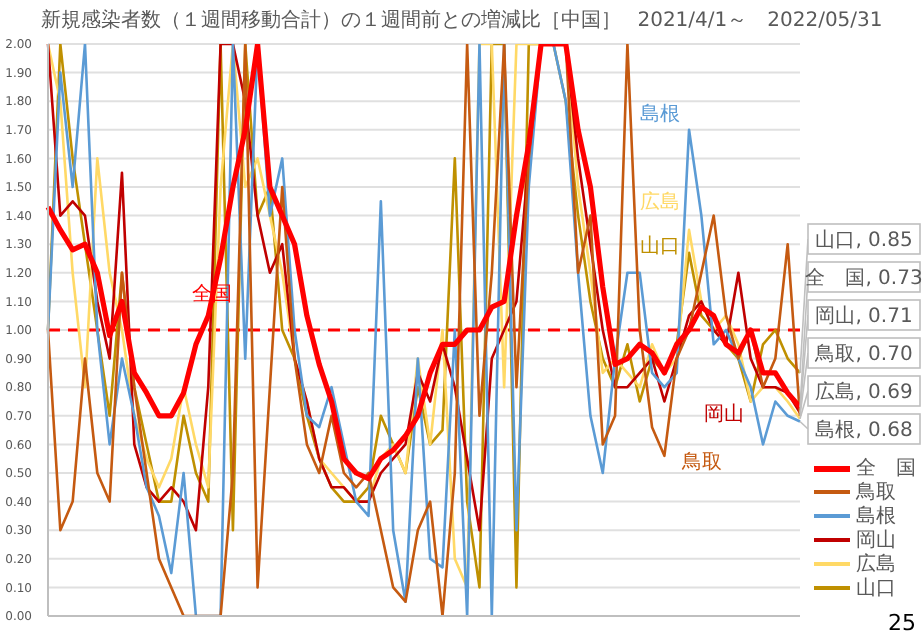 The image size is (924, 640). Describe the element at coordinates (864, 316) in the screenshot. I see `data-label: 岡山, 0.71` at that location.